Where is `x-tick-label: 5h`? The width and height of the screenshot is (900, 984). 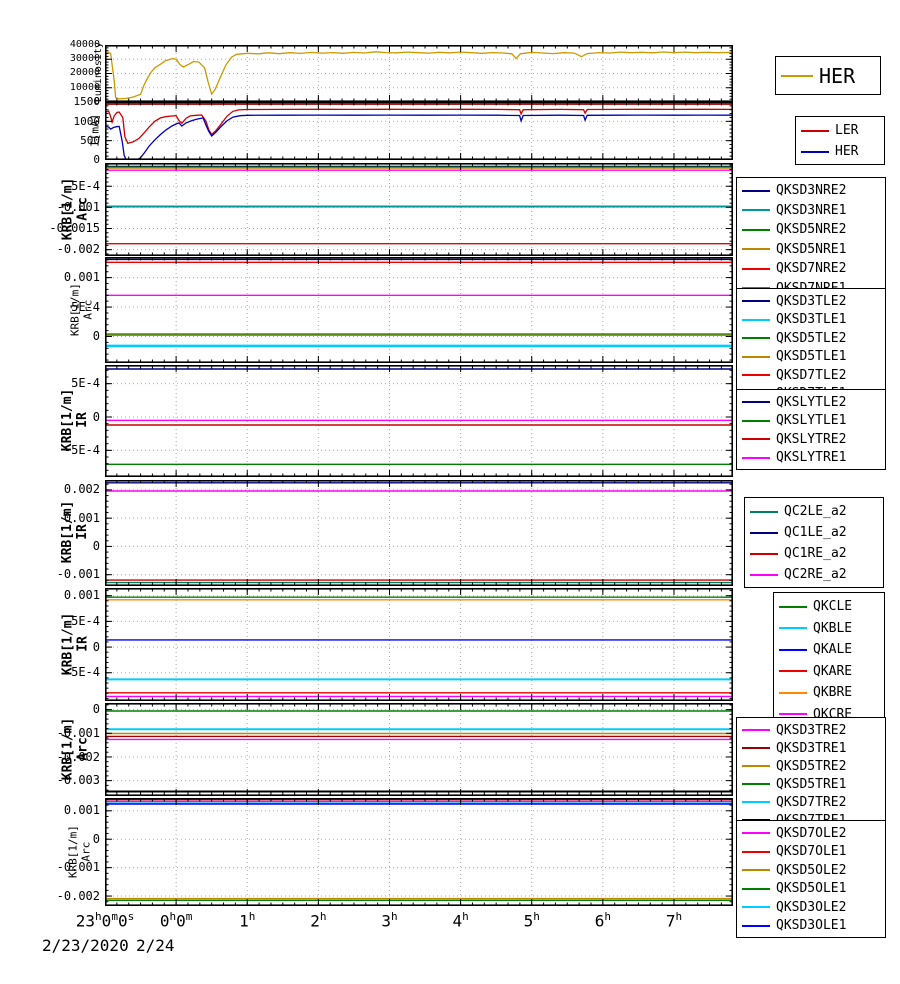
x-tick-label: 5h is located at coordinates (531, 920).